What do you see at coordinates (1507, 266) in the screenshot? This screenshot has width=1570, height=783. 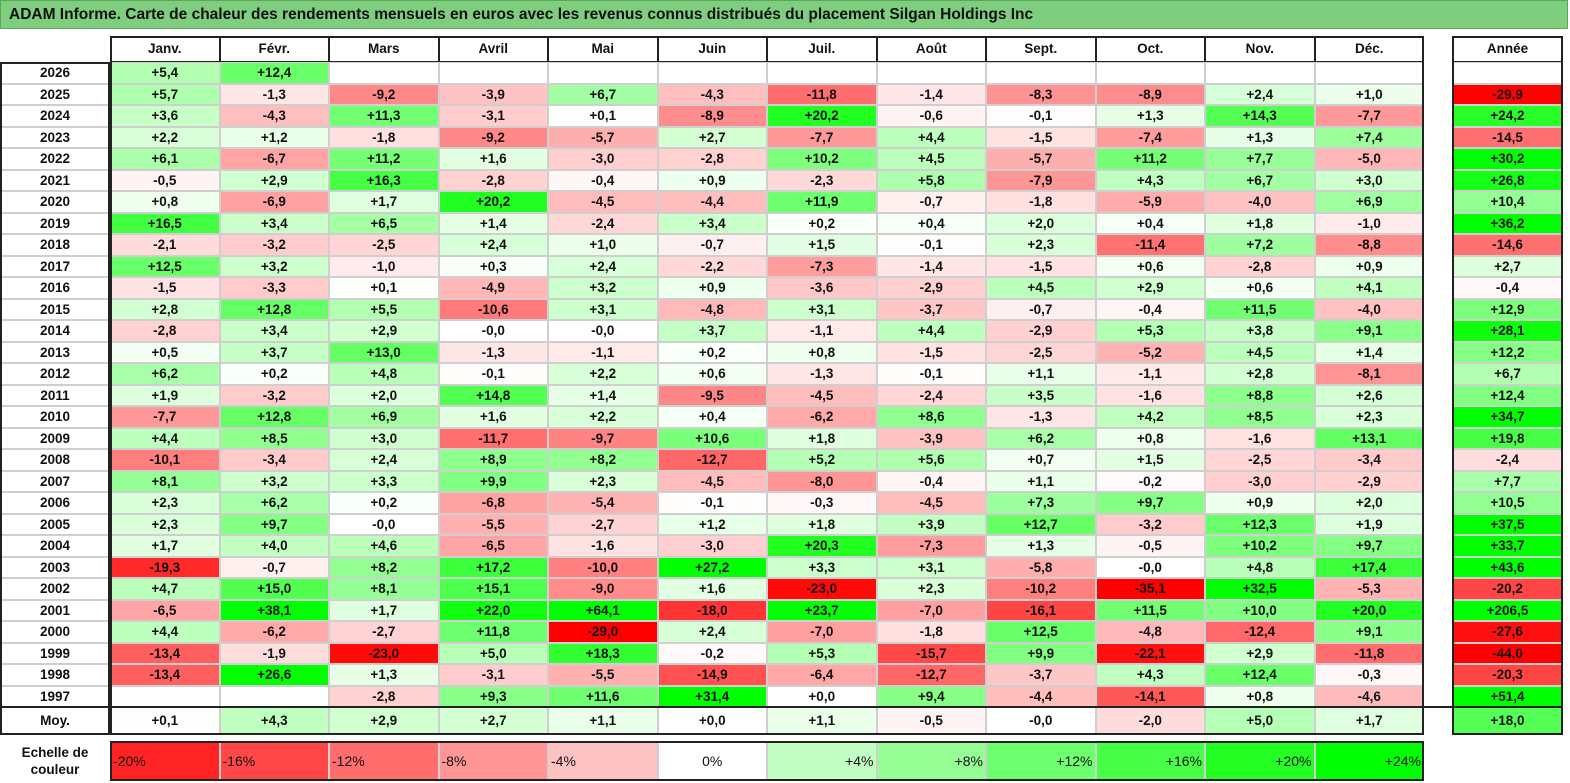 I see `annual-cell: +2,7` at bounding box center [1507, 266].